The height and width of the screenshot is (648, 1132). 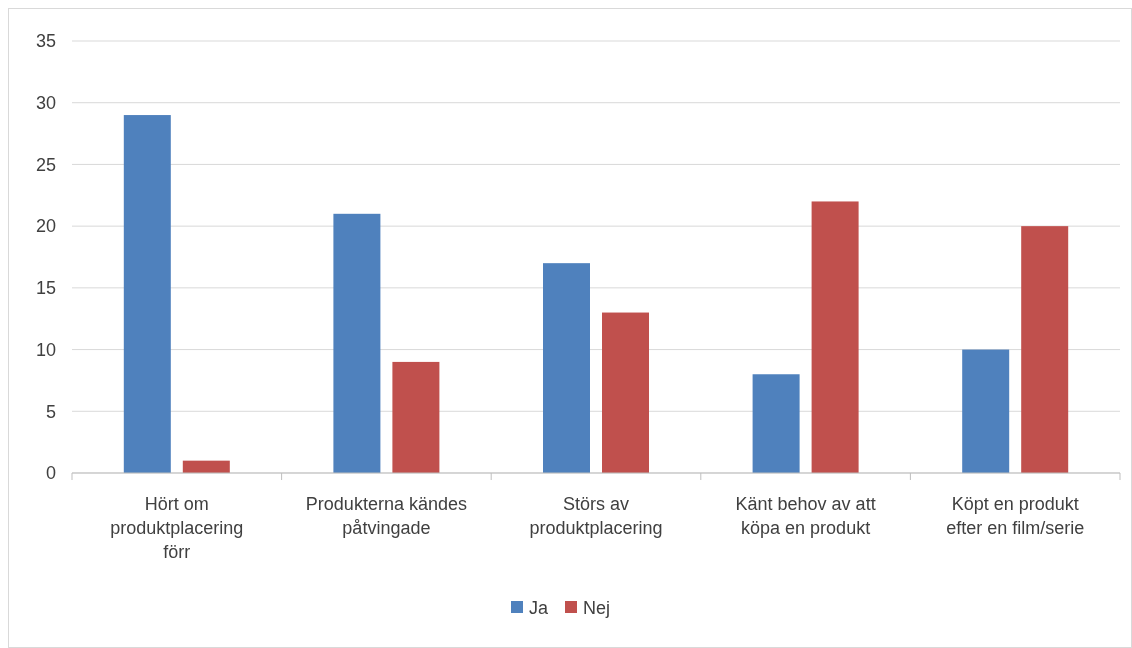 What do you see at coordinates (386, 516) in the screenshot?
I see `x-tick-label: Produkterna kändes påtvingade` at bounding box center [386, 516].